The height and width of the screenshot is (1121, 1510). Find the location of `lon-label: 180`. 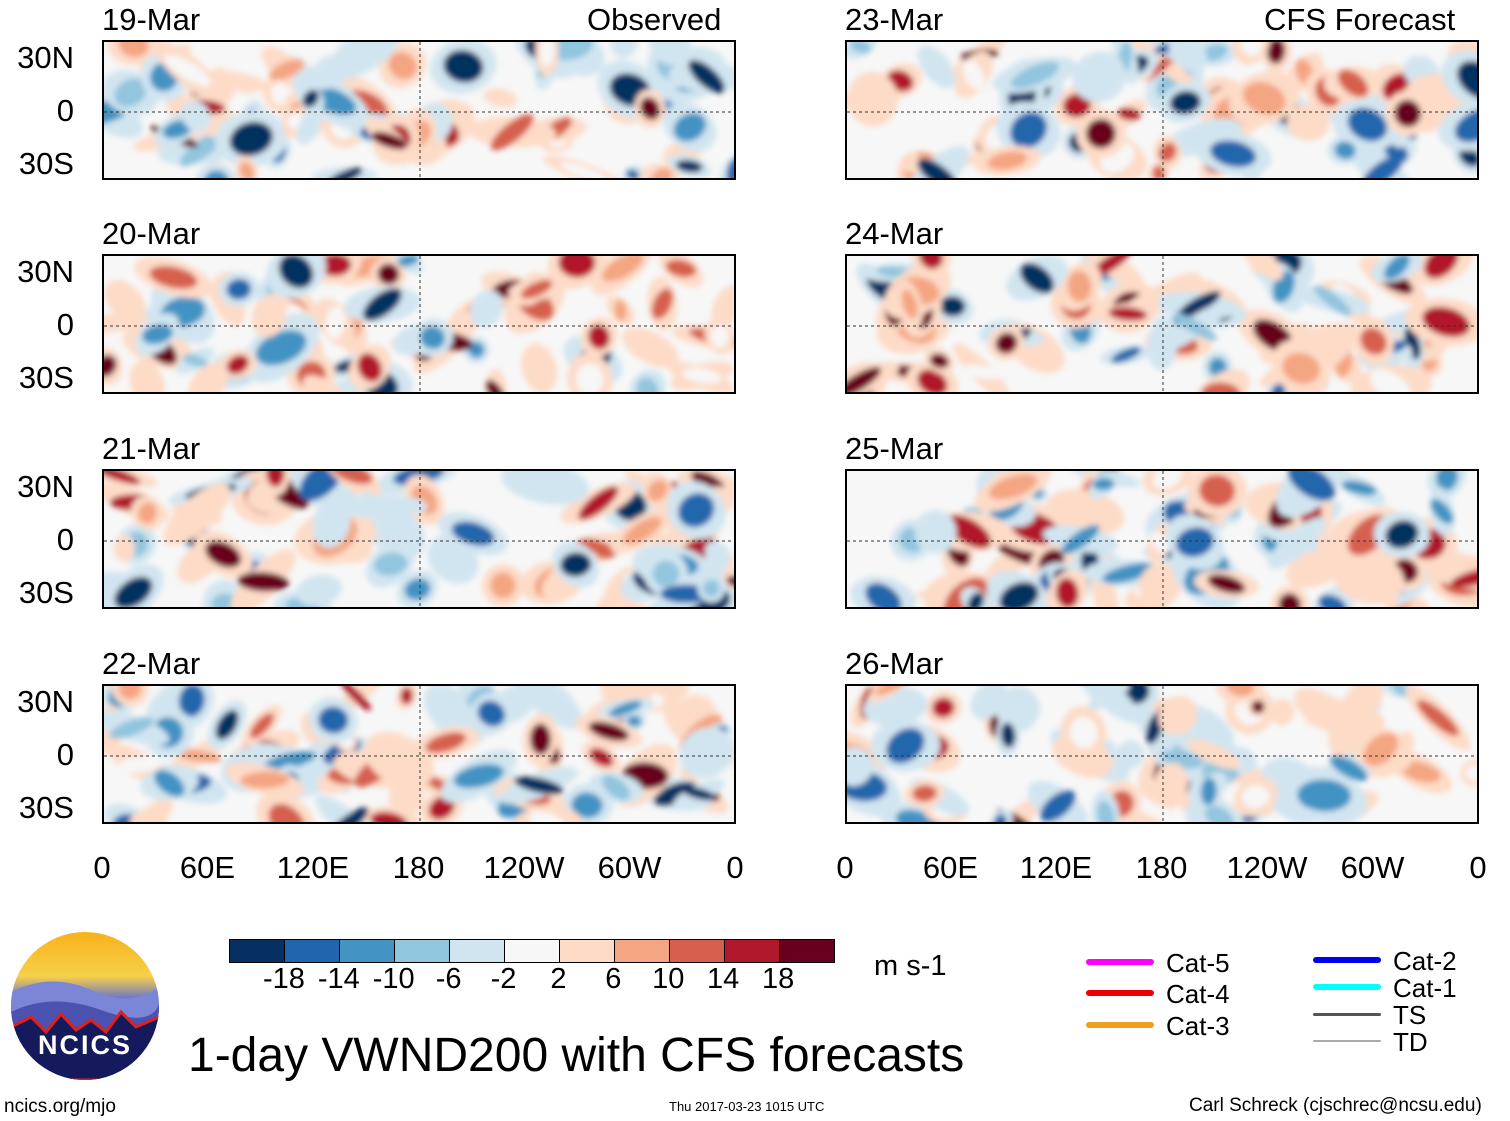

lon-label: 180 is located at coordinates (1161, 867).